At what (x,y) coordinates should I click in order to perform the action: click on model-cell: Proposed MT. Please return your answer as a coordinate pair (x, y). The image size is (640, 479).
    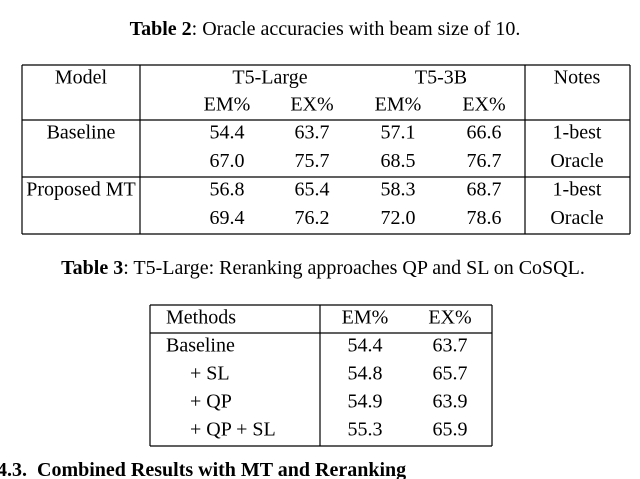
    Looking at the image, I should click on (80, 190).